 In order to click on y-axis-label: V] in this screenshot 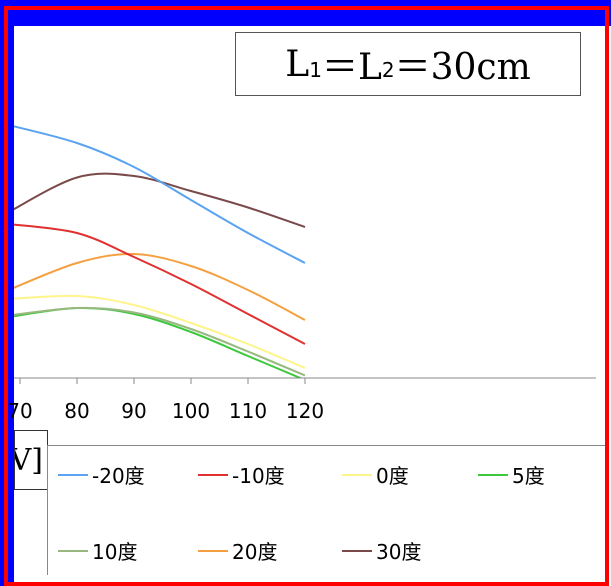, I will do `click(31, 460)`.